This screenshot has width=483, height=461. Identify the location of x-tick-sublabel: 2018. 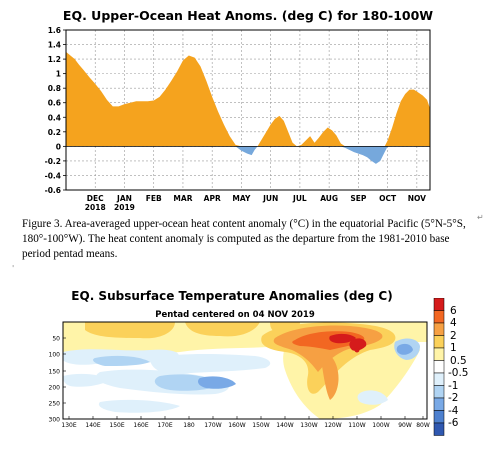
(95, 207).